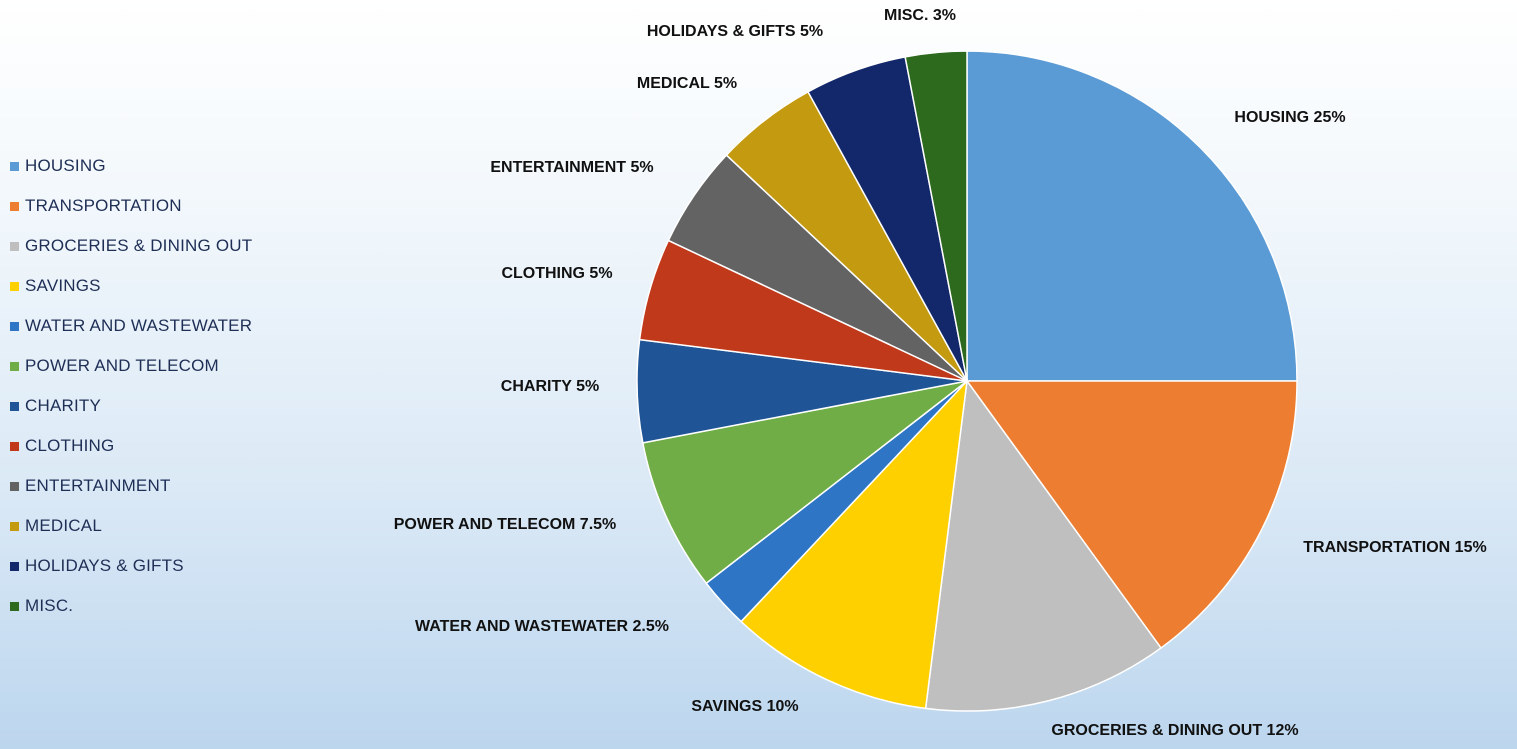 Image resolution: width=1517 pixels, height=749 pixels. Describe the element at coordinates (65, 165) in the screenshot. I see `legend-label: HOUSING` at that location.